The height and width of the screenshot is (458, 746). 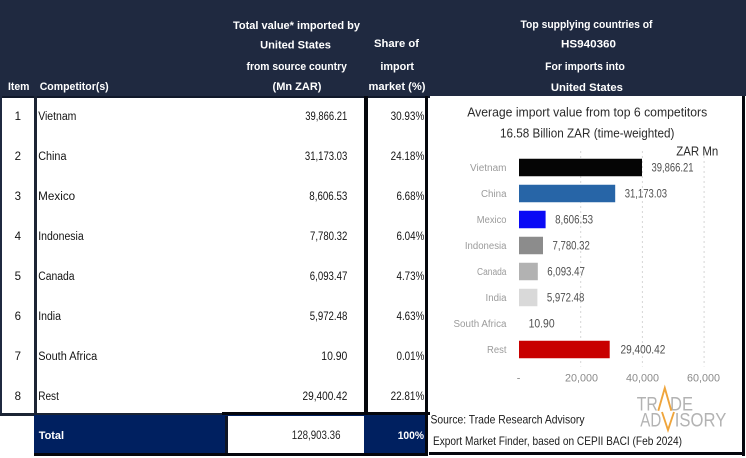 I want to click on svg-text: 0.01%, so click(x=411, y=357).